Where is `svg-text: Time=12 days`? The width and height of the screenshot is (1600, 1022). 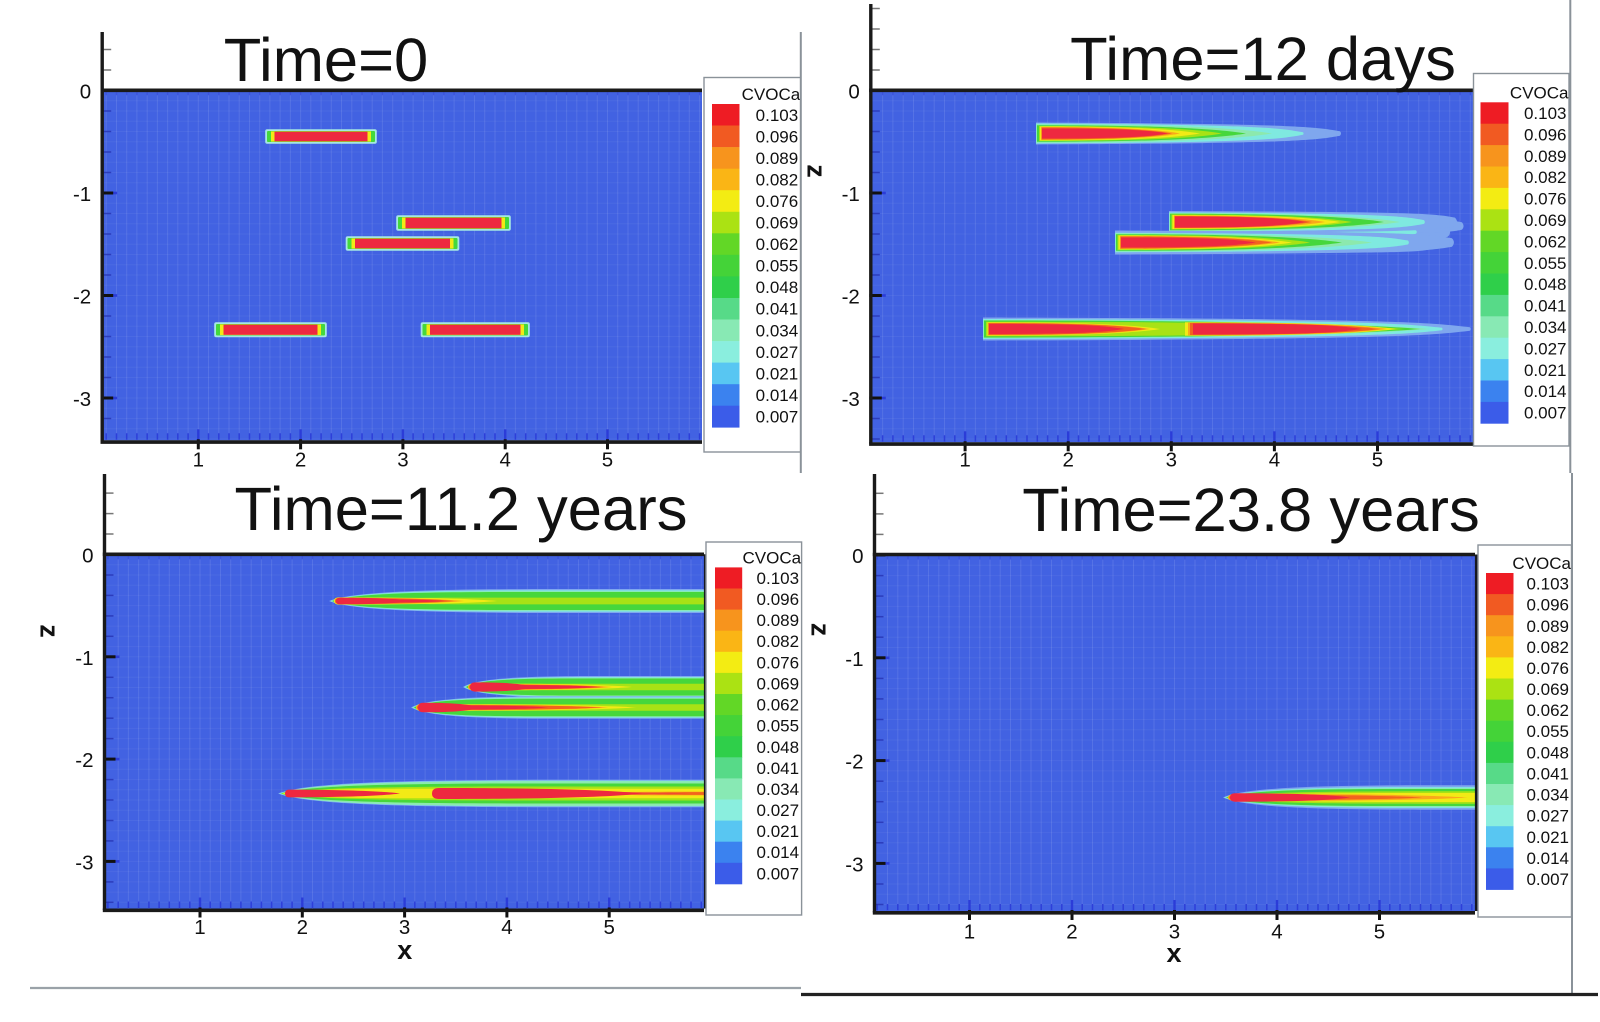 svg-text: Time=12 days is located at coordinates (1263, 59).